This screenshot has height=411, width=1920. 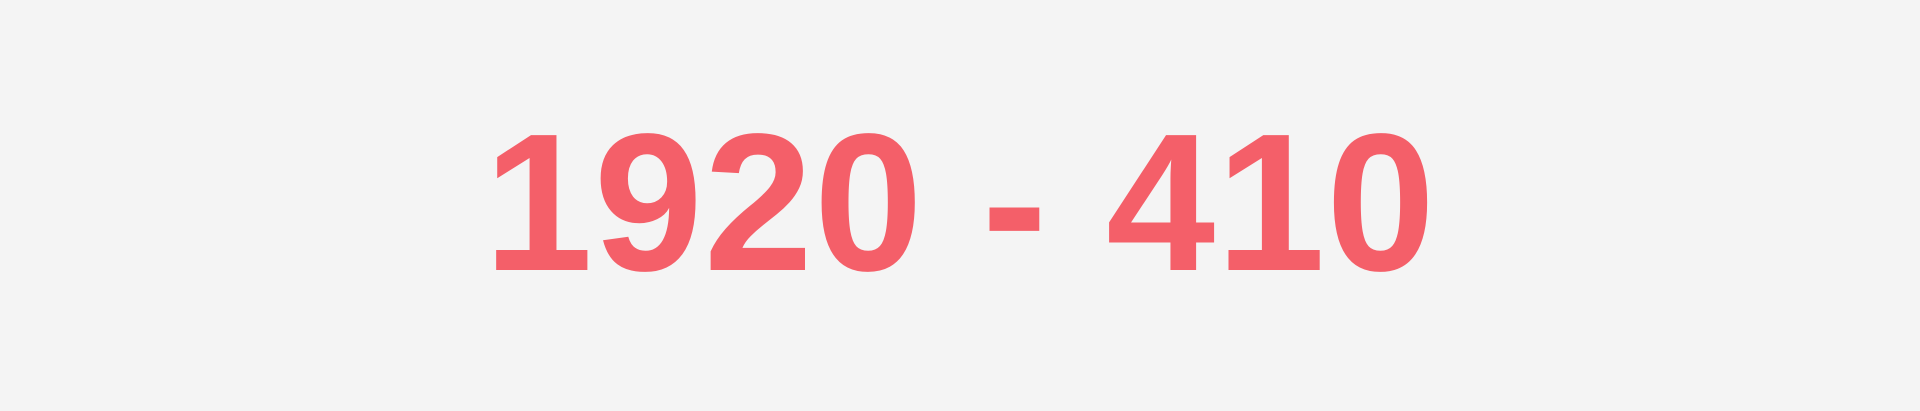 I want to click on height-value: 410, so click(x=1271, y=202).